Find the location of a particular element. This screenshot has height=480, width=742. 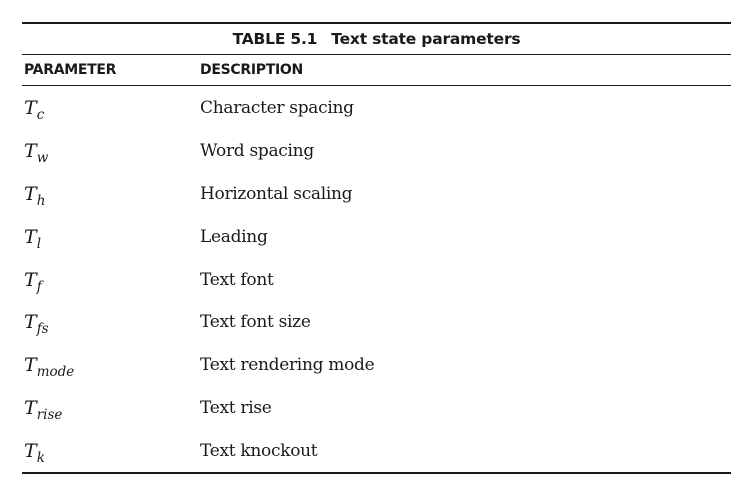

table-row: Tfs Text font size is located at coordinates (376, 322).